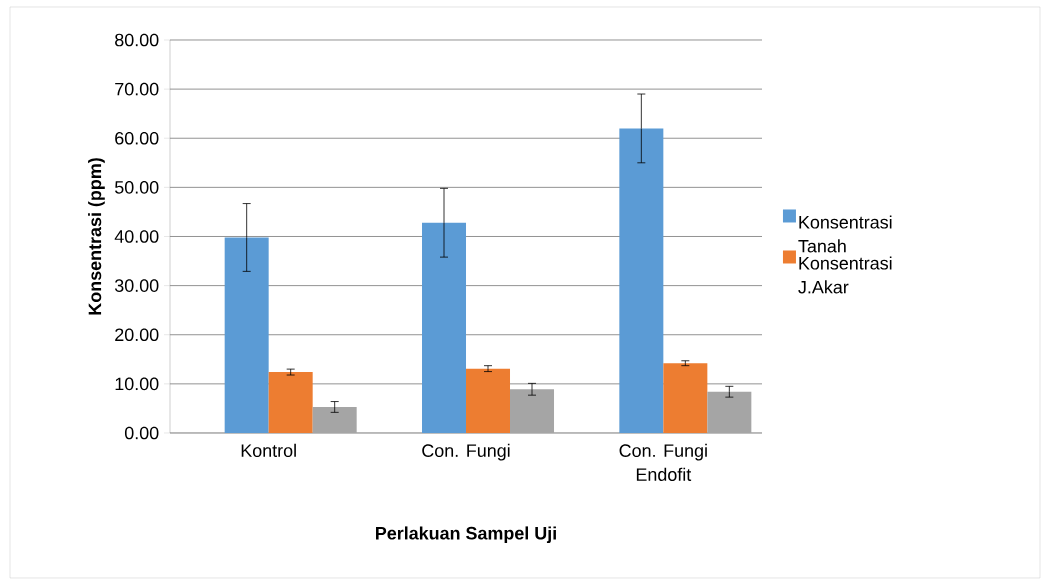 The width and height of the screenshot is (1043, 585). What do you see at coordinates (137, 138) in the screenshot?
I see `y-tick-label: 60.00` at bounding box center [137, 138].